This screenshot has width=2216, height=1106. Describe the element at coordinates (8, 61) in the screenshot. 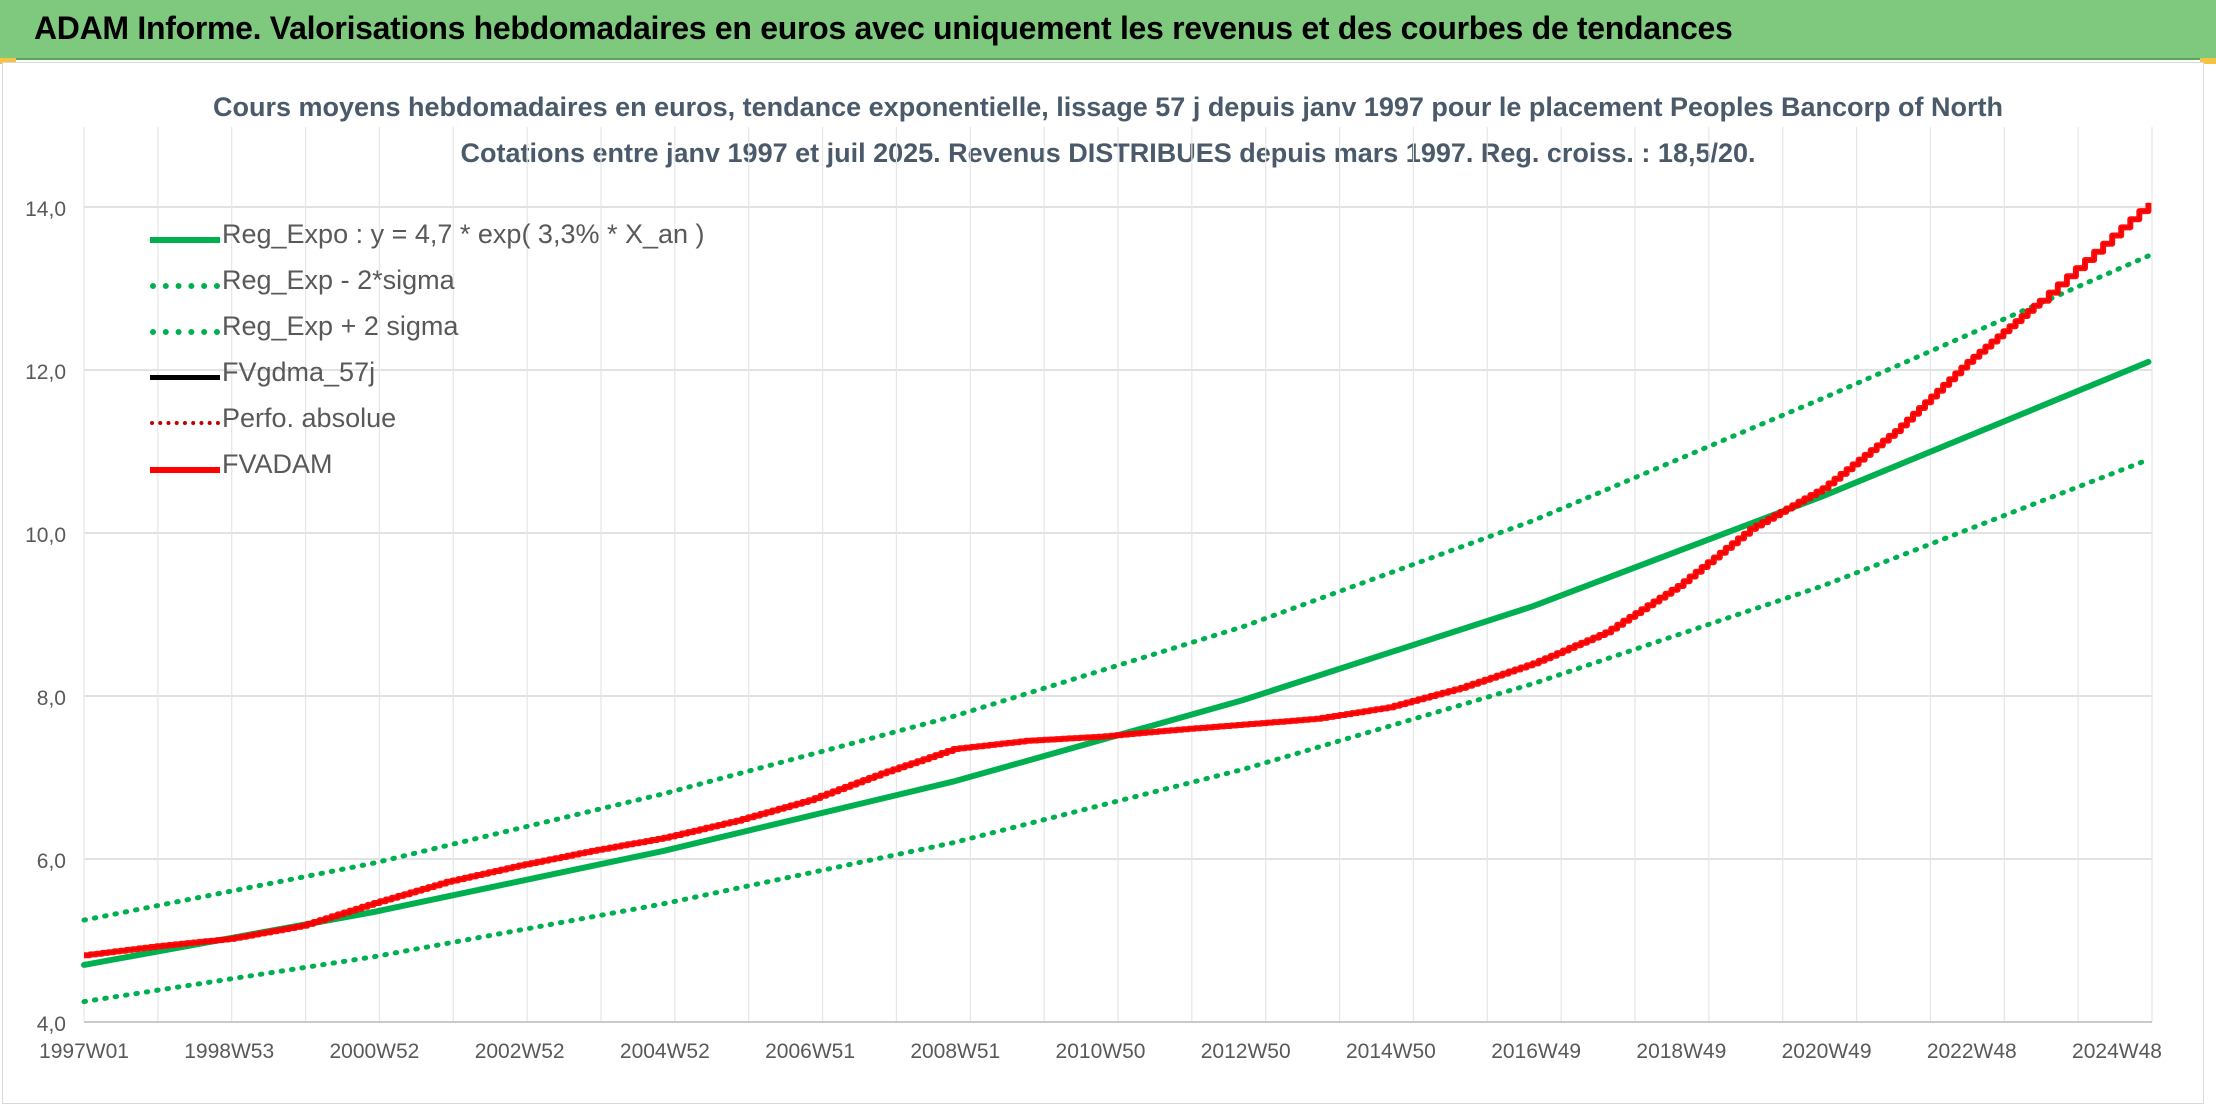

I see `corner-mark-left` at that location.